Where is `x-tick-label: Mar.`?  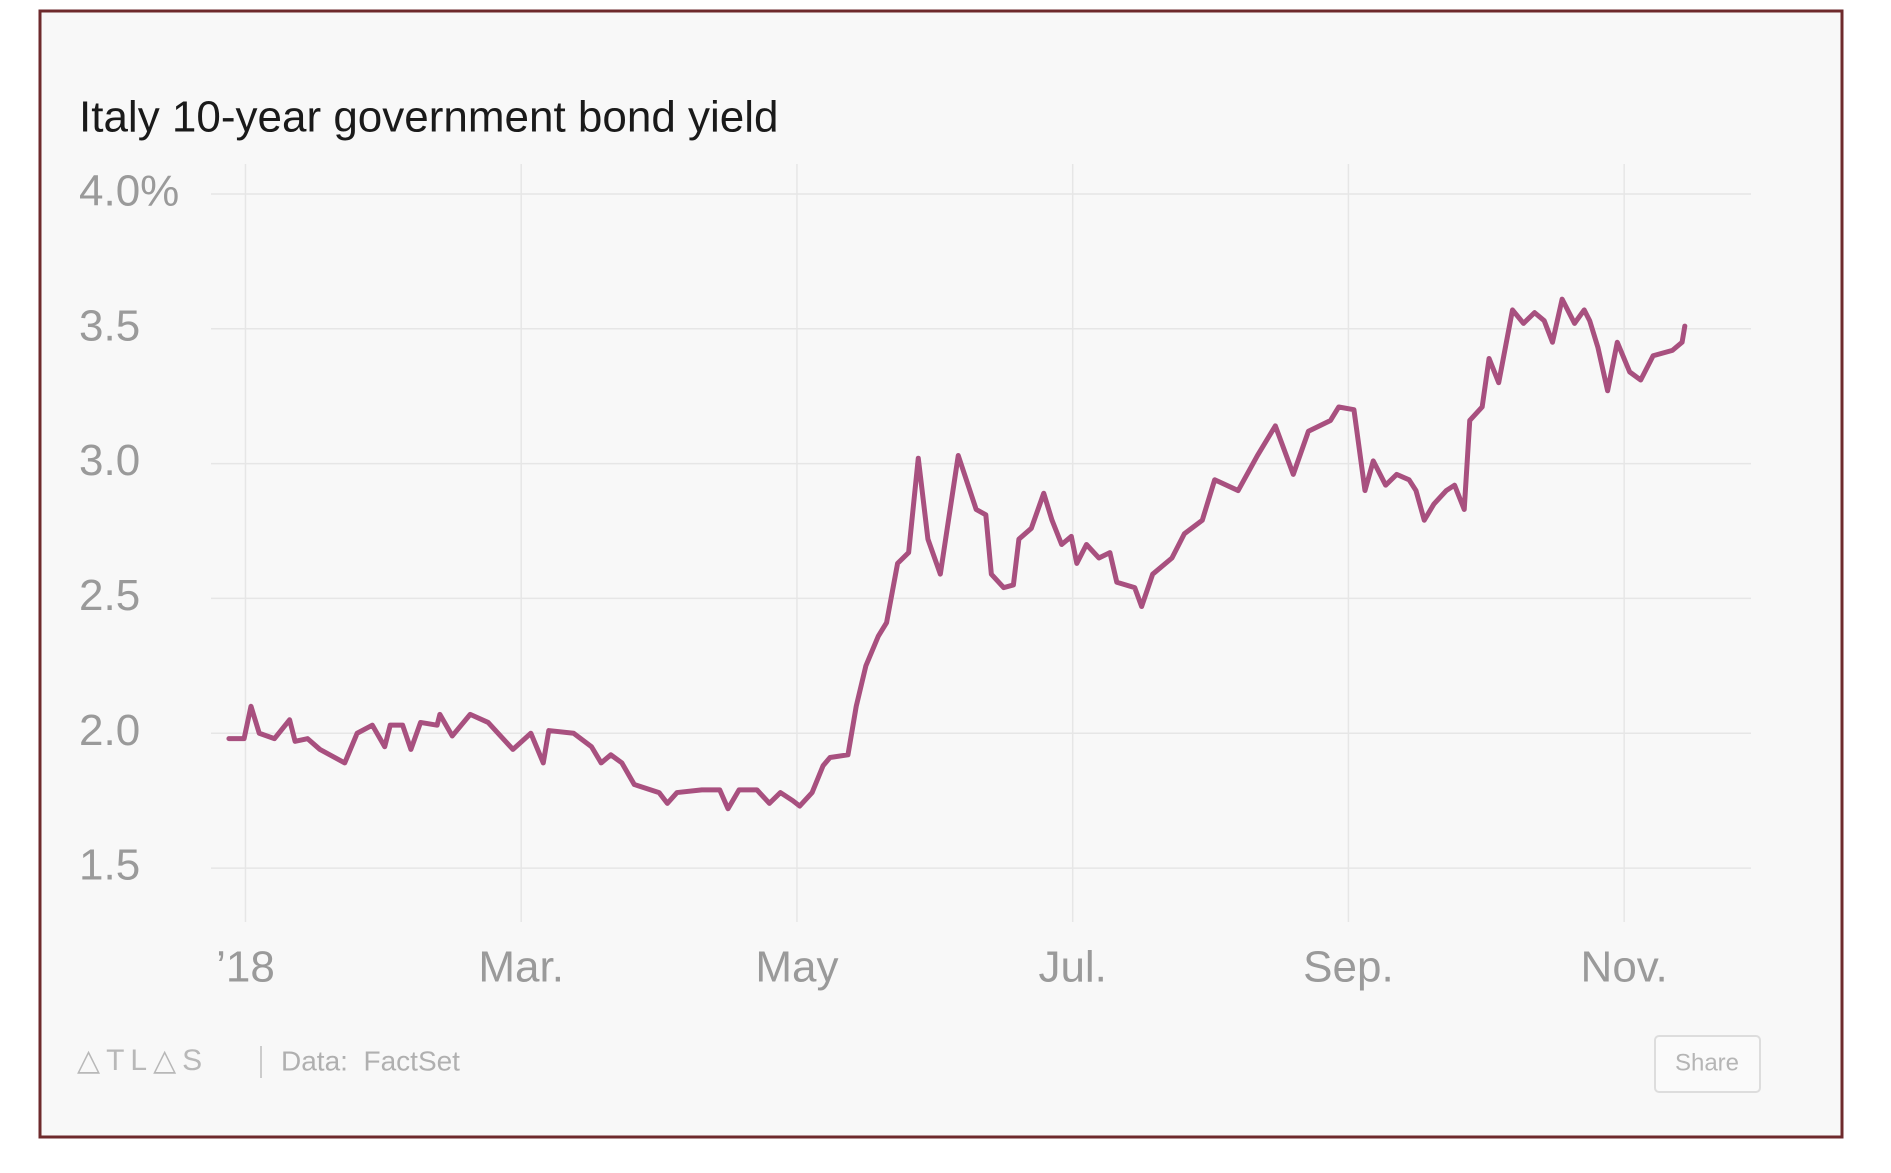 x-tick-label: Mar. is located at coordinates (521, 967).